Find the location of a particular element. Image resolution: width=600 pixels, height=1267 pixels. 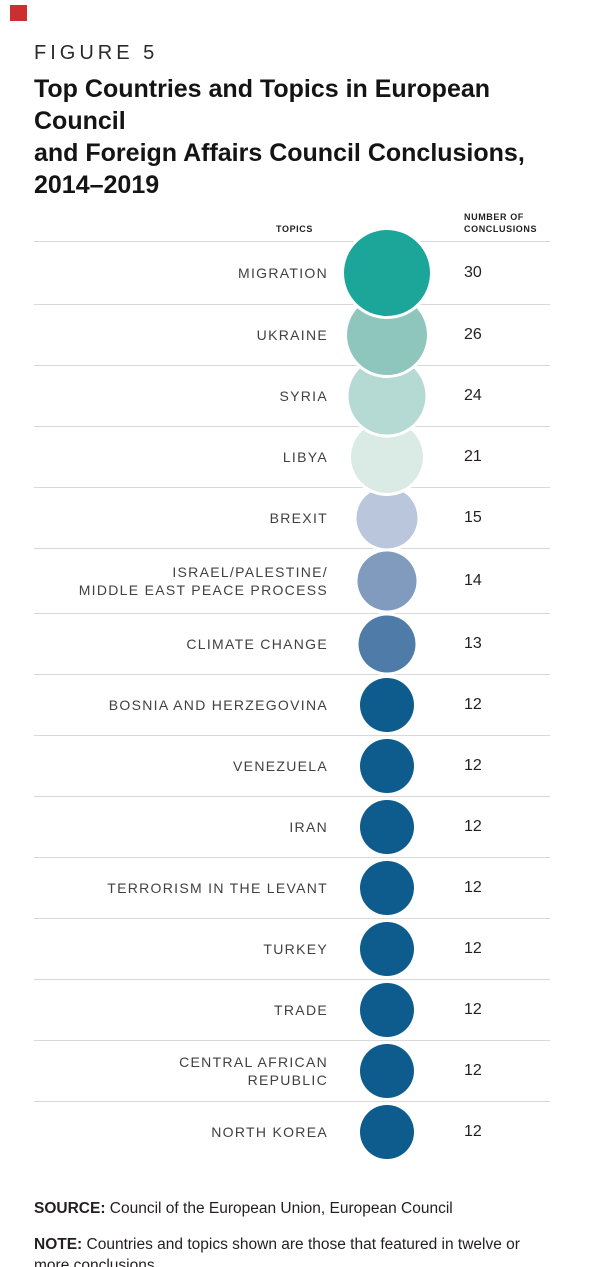

table-row: VENEZUELA 12 is located at coordinates (292, 765).